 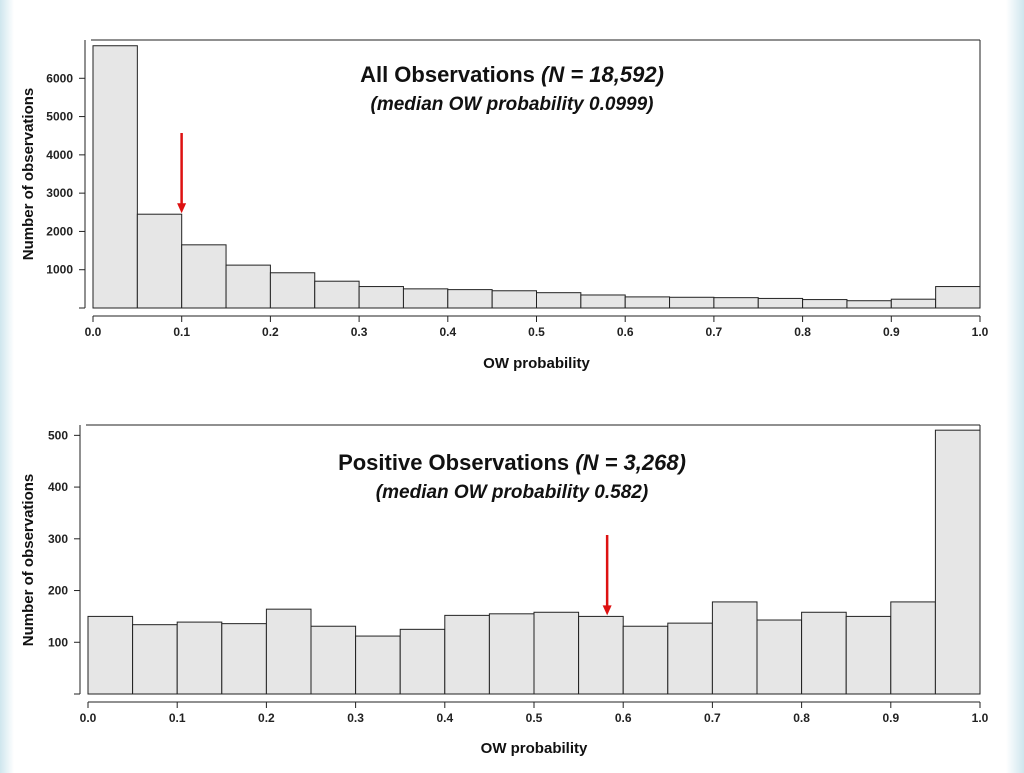 I want to click on y-tick-label: 2000, so click(x=59, y=231).